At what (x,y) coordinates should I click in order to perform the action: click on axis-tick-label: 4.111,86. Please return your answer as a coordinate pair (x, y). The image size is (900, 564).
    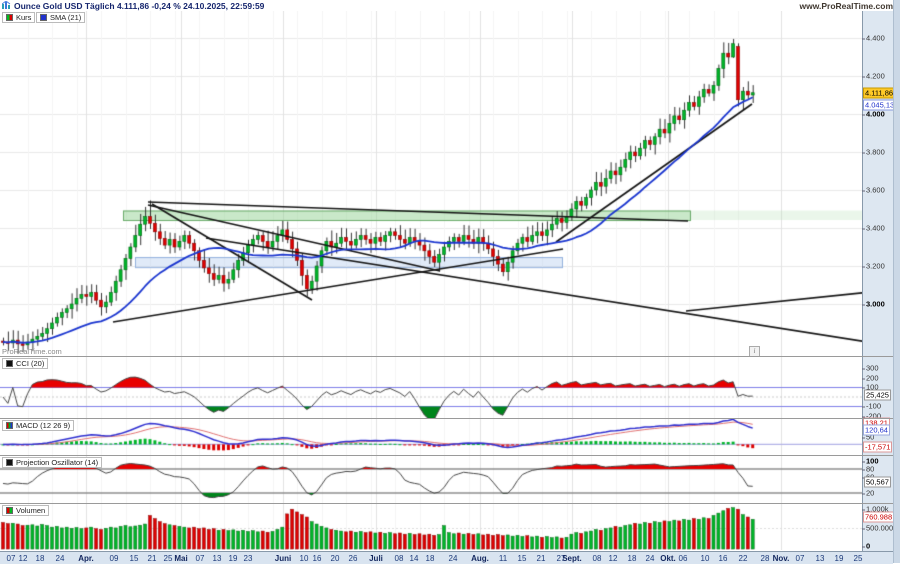
    Looking at the image, I should click on (879, 93).